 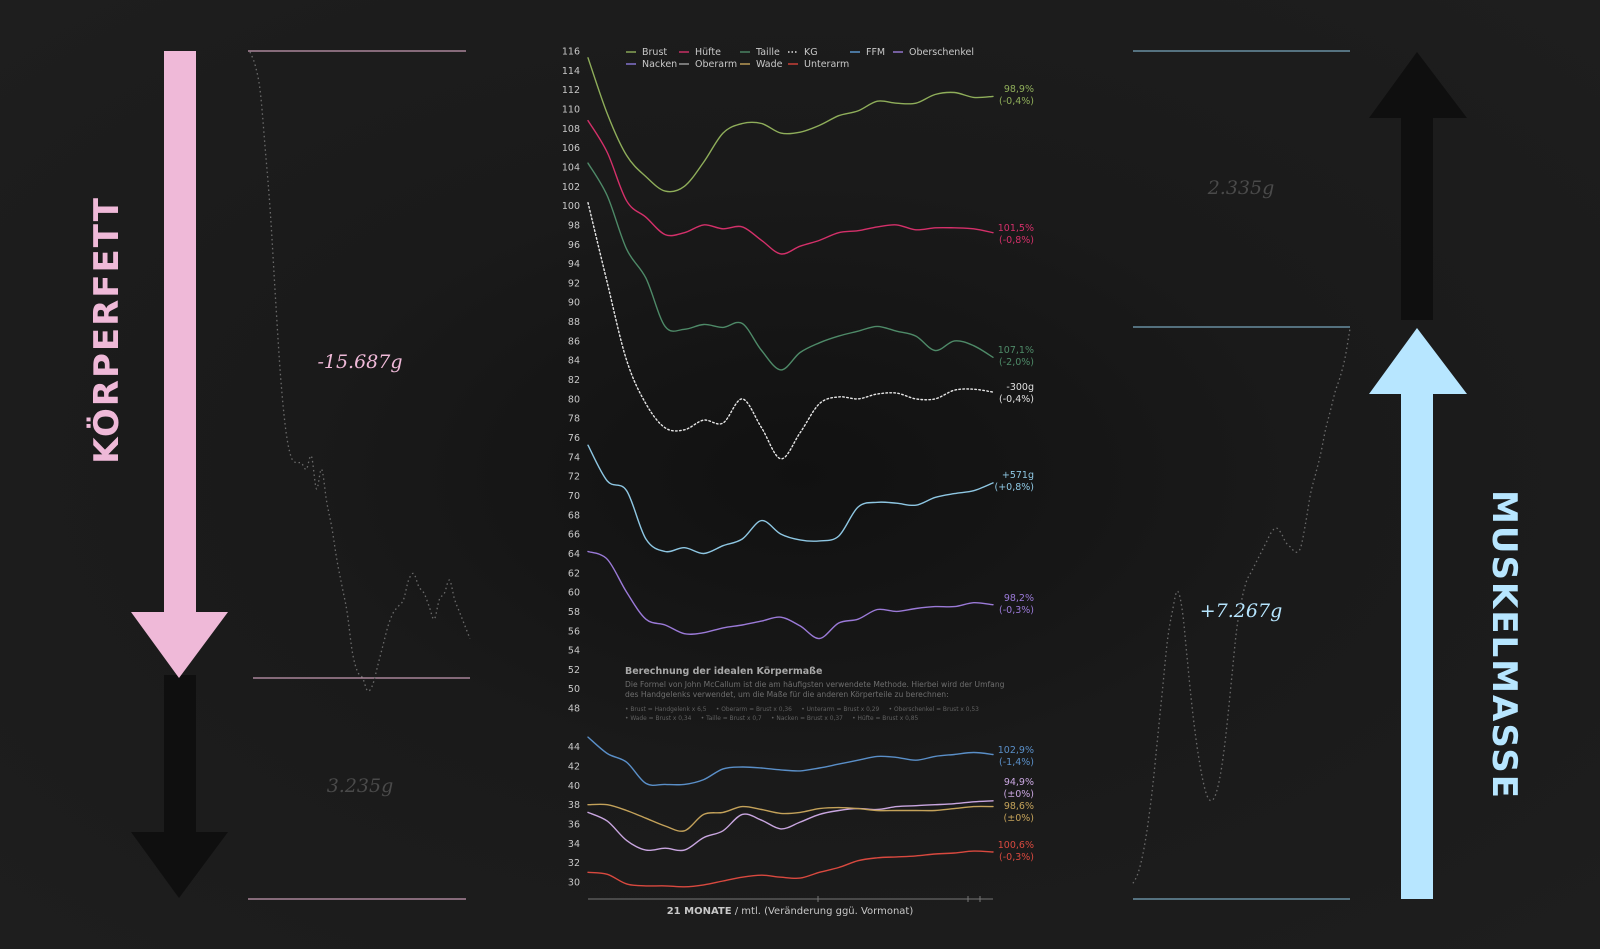 What do you see at coordinates (723, 671) in the screenshot?
I see `info-box-title: Berechnung der idealen Körpermaße` at bounding box center [723, 671].